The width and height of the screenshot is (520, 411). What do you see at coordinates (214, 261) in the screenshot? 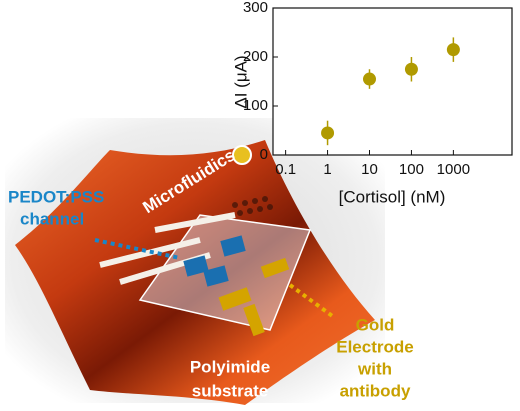
I see `pedot-channels` at bounding box center [214, 261].